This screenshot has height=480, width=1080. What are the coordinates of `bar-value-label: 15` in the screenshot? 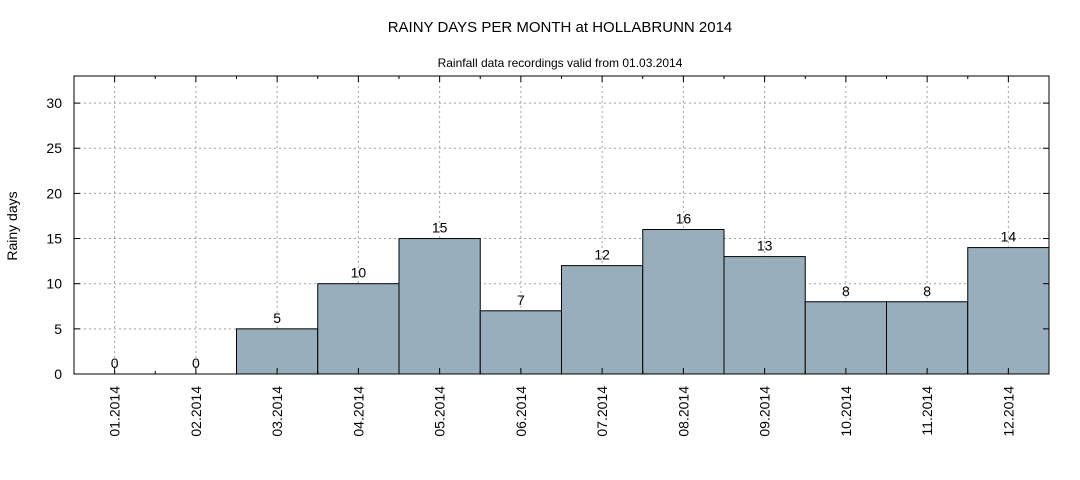 It's located at (440, 228).